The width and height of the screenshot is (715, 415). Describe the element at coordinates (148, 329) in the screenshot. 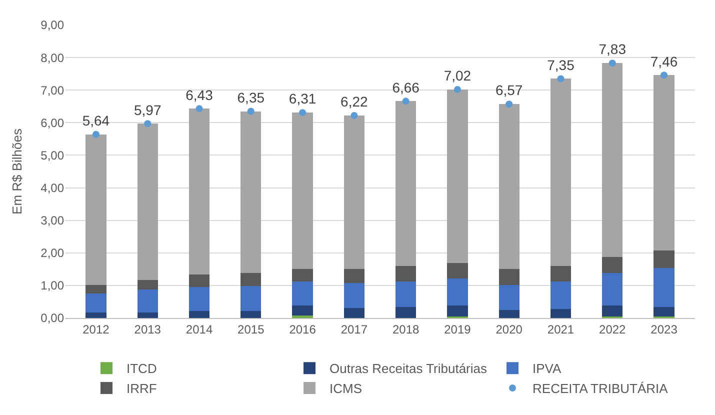

I see `x-tick-label: 2013` at that location.